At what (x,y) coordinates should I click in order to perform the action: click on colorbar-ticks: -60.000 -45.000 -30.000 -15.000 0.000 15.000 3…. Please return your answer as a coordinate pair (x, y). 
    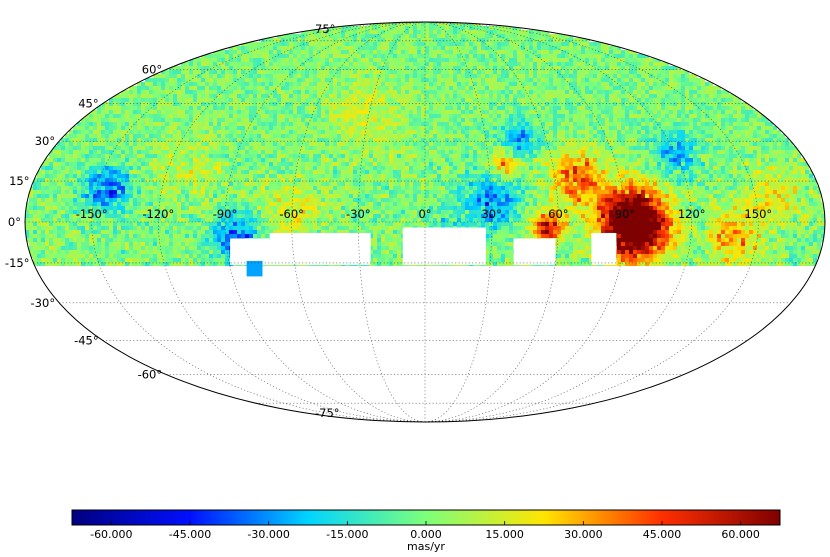
    Looking at the image, I should click on (425, 531).